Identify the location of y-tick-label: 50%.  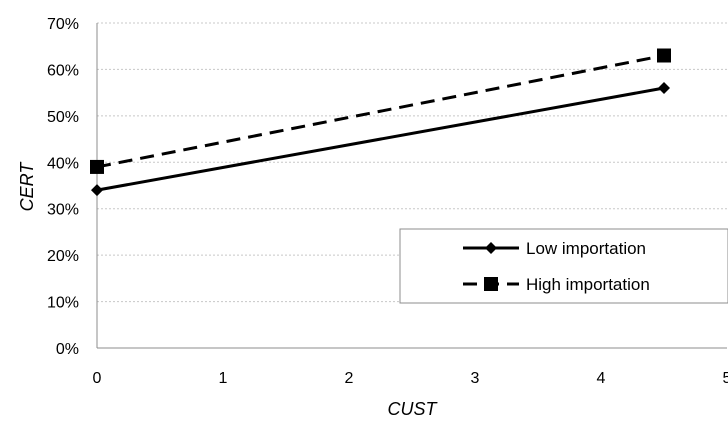
(63, 117).